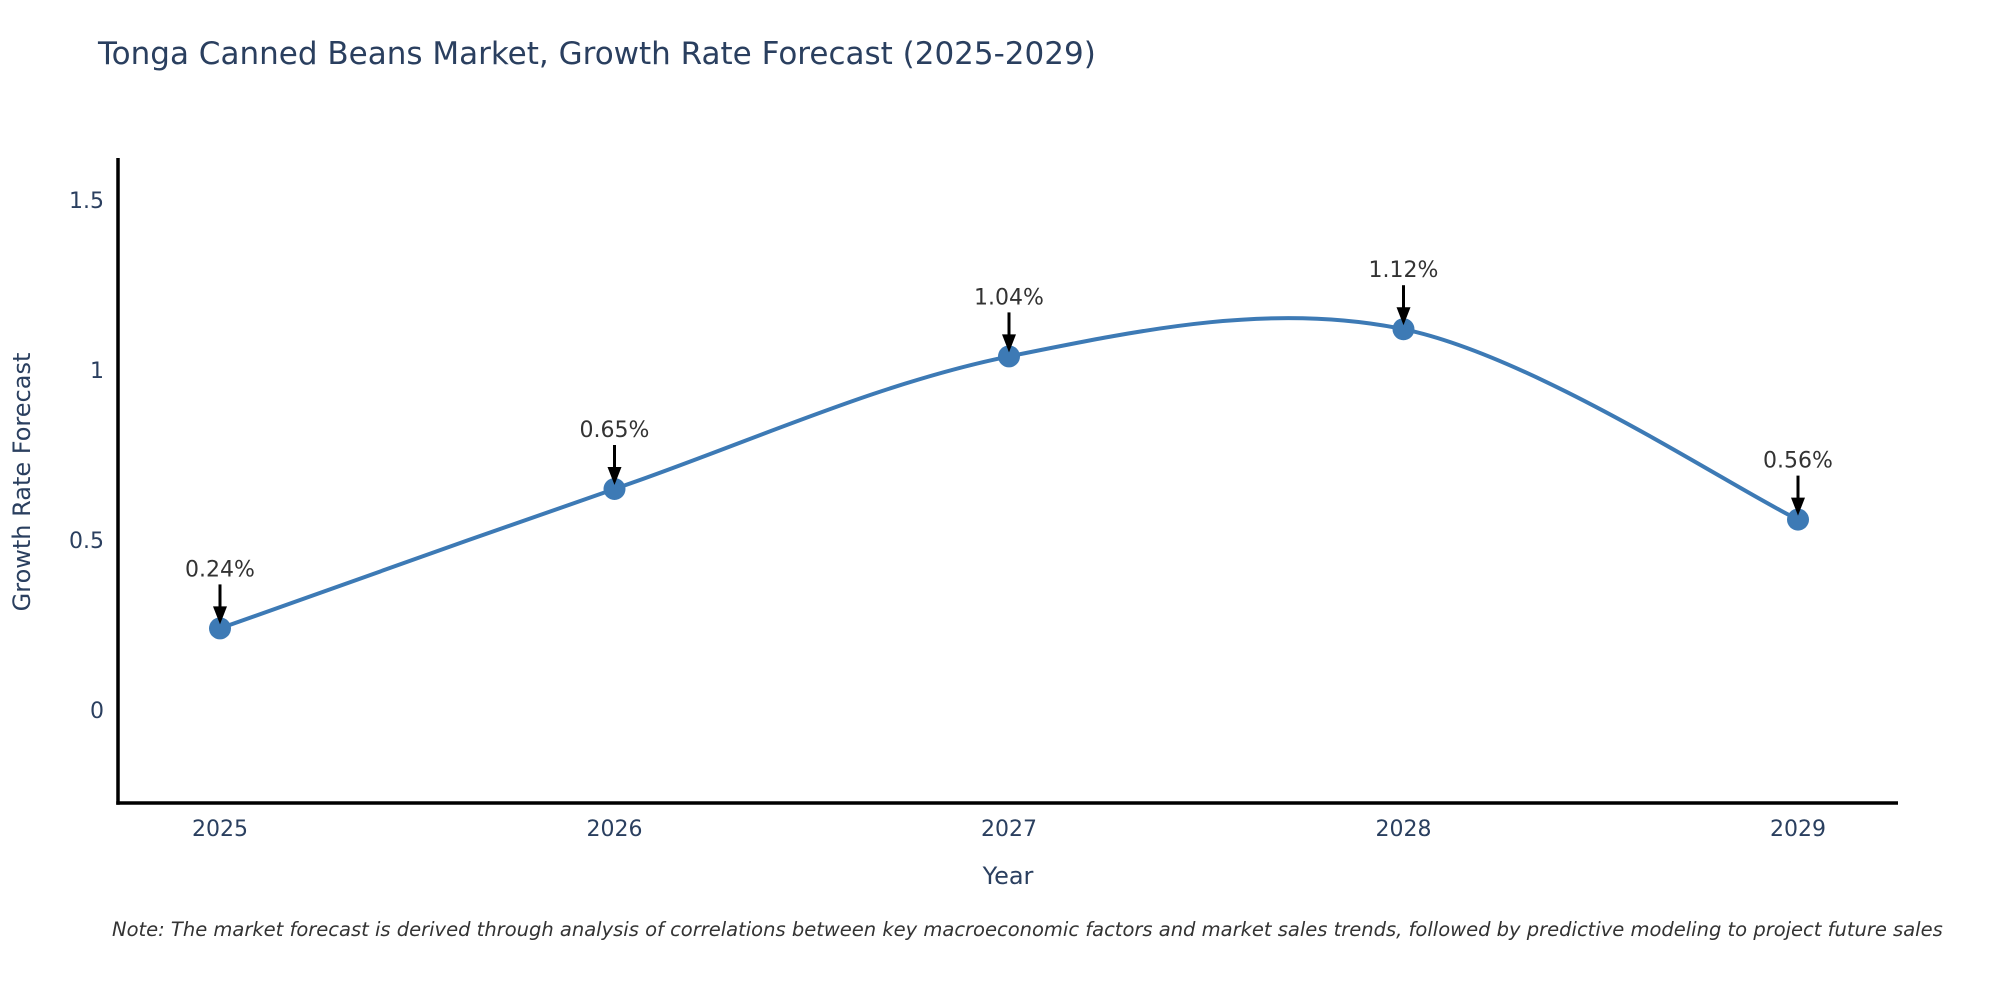 The width and height of the screenshot is (2000, 1000). Describe the element at coordinates (1008, 876) in the screenshot. I see `x-axis-title: Year` at that location.